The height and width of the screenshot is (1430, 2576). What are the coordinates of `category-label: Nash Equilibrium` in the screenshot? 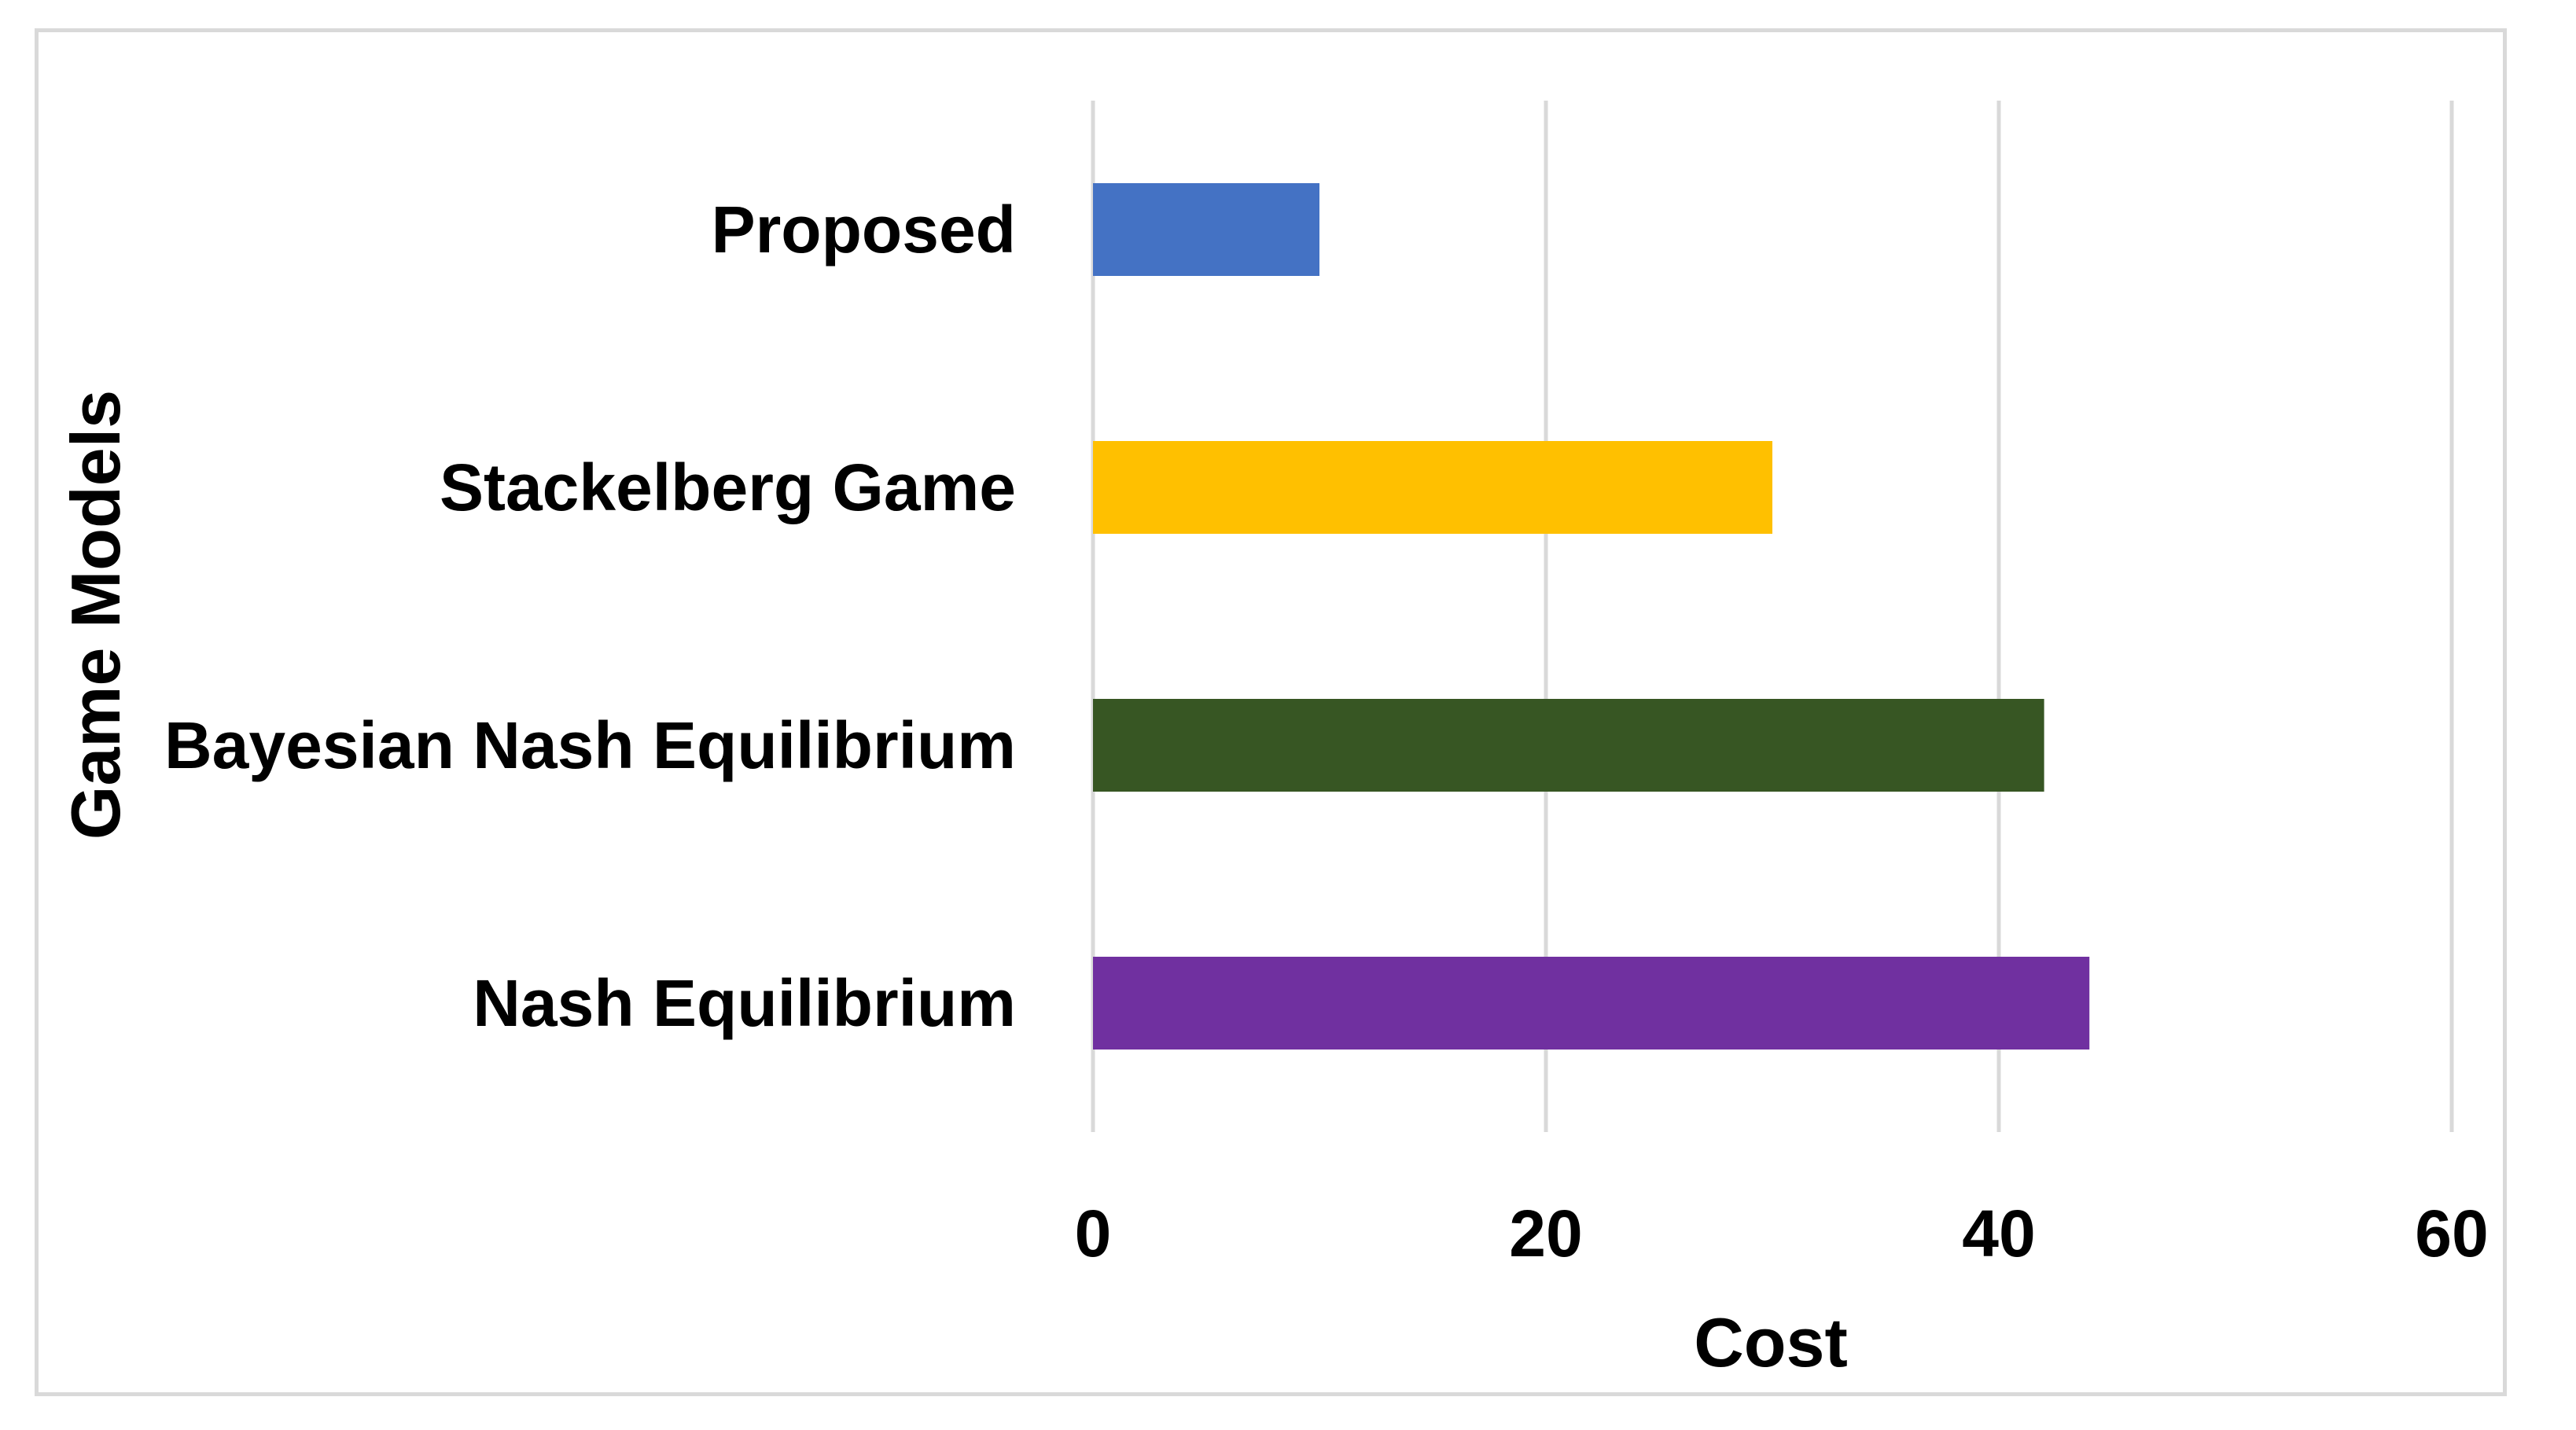 It's located at (744, 1003).